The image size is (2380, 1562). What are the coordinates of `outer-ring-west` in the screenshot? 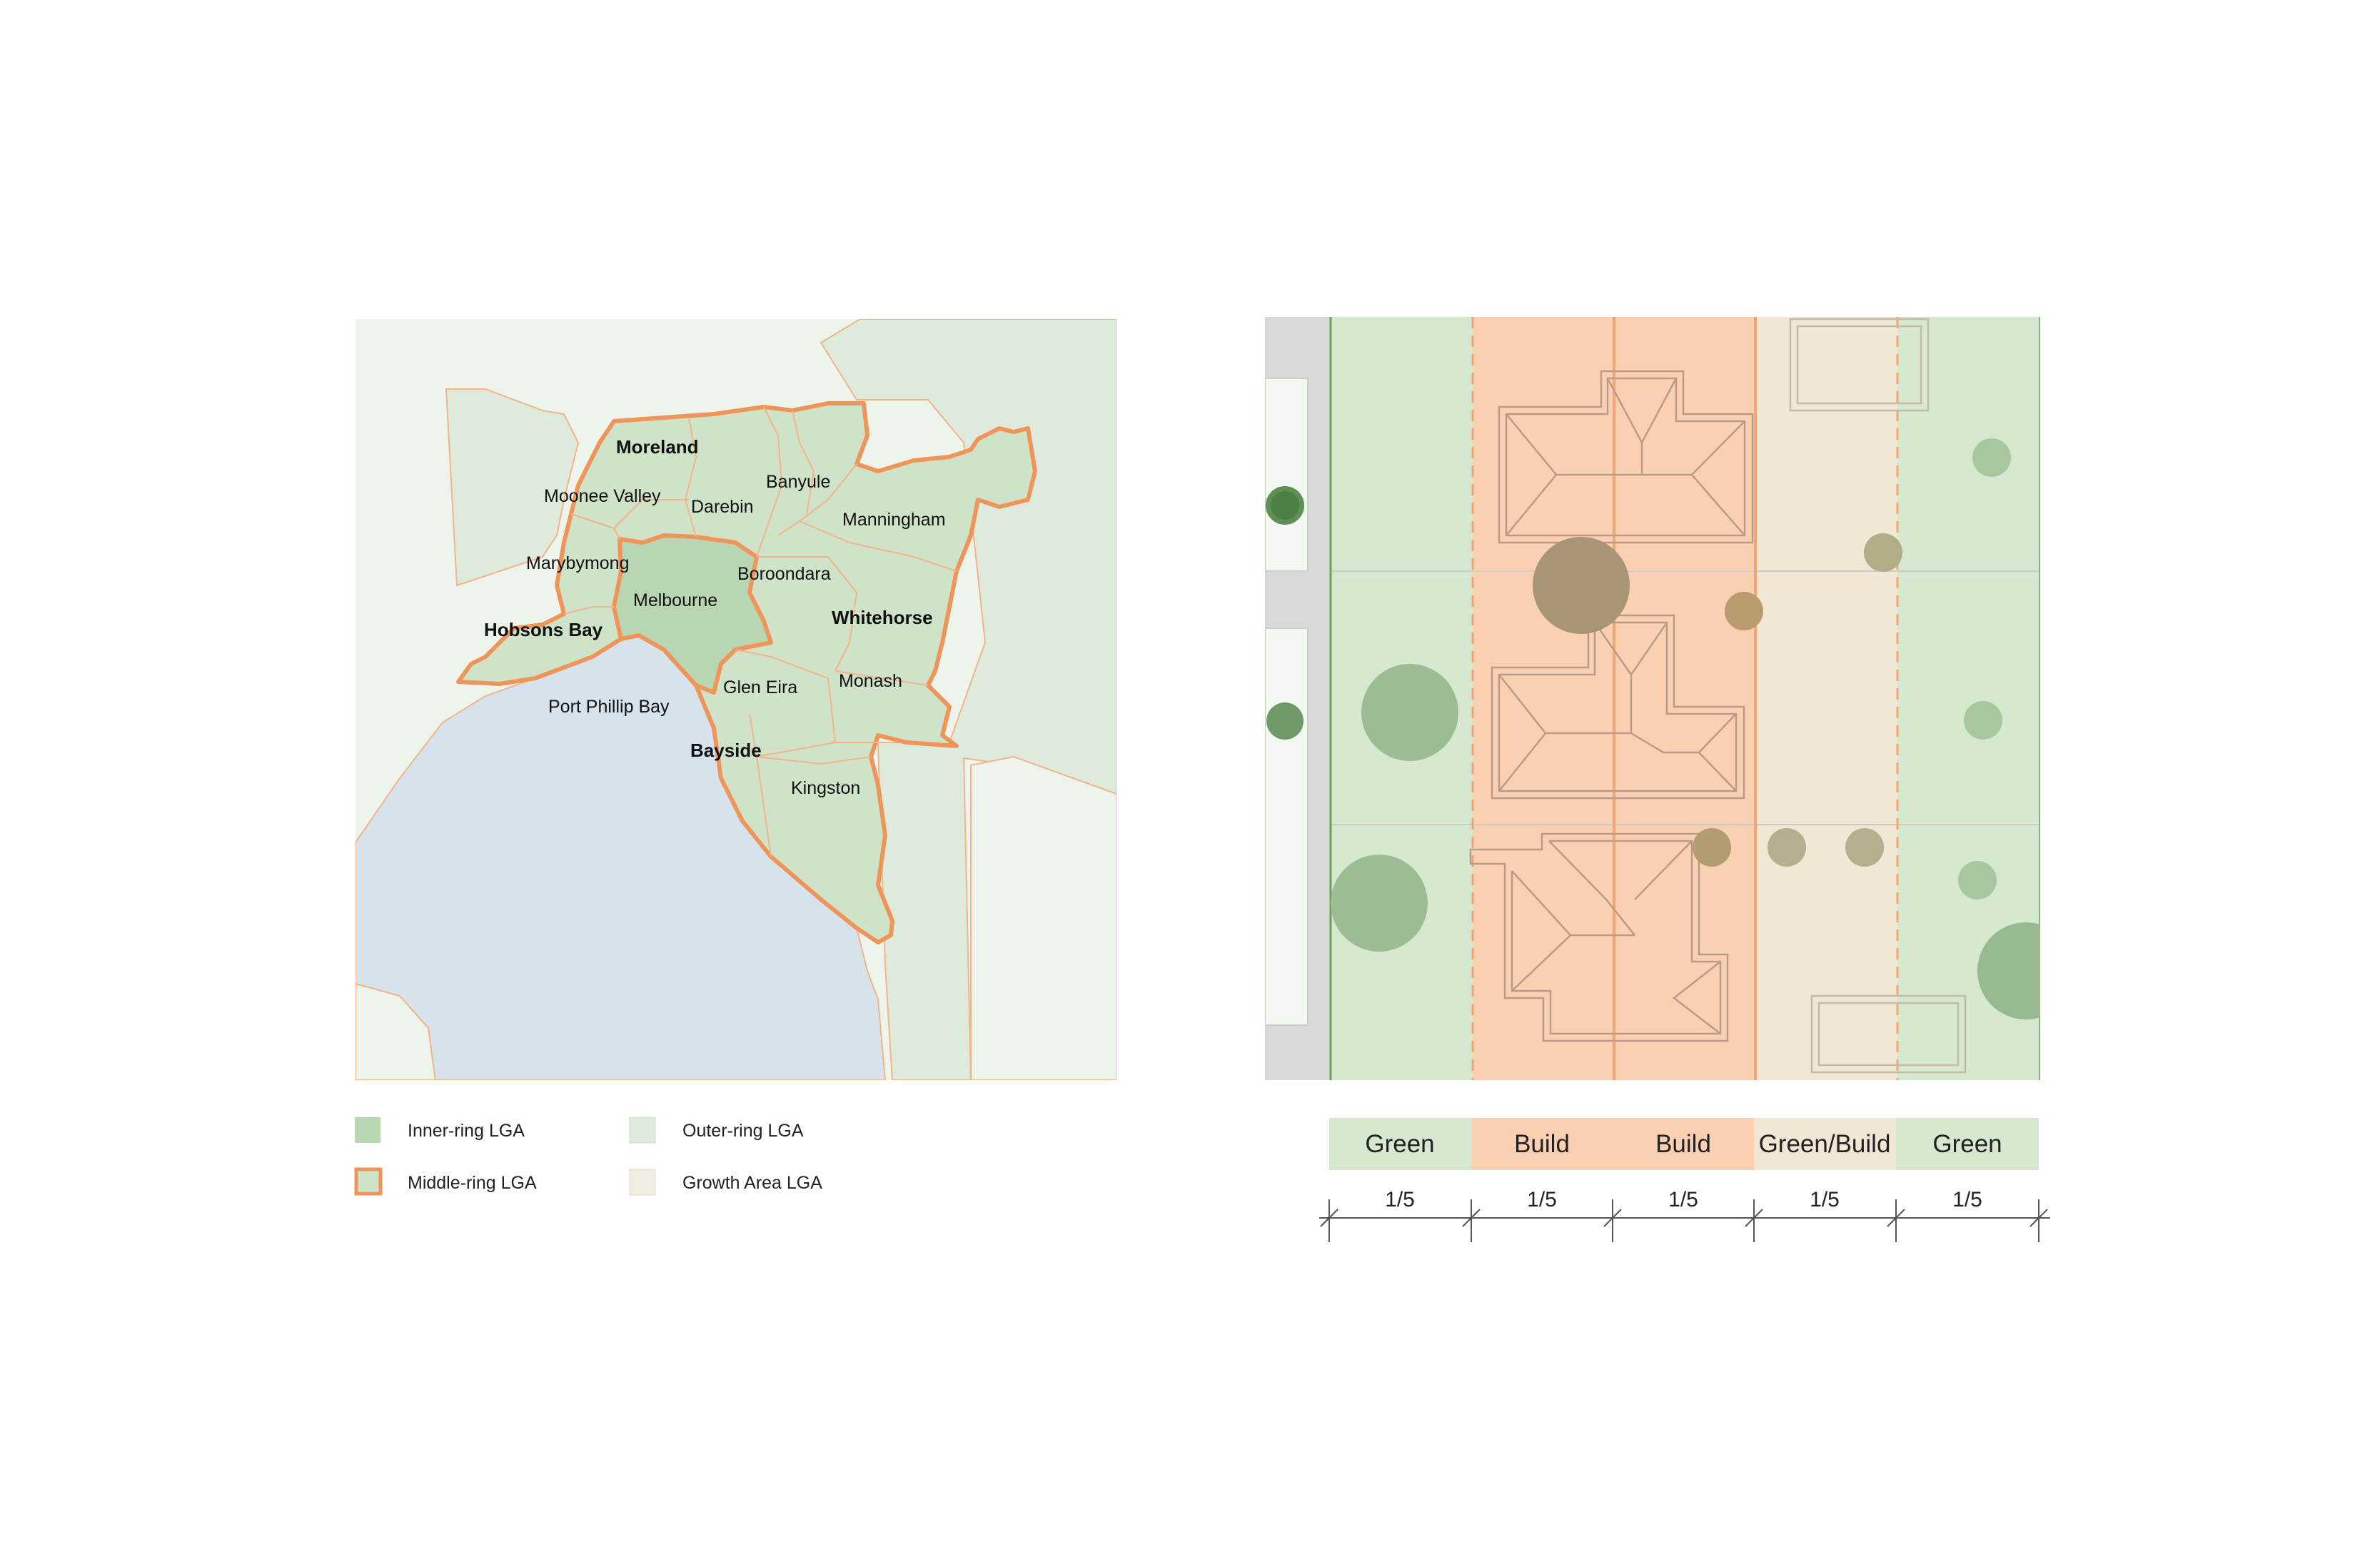 It's located at (512, 487).